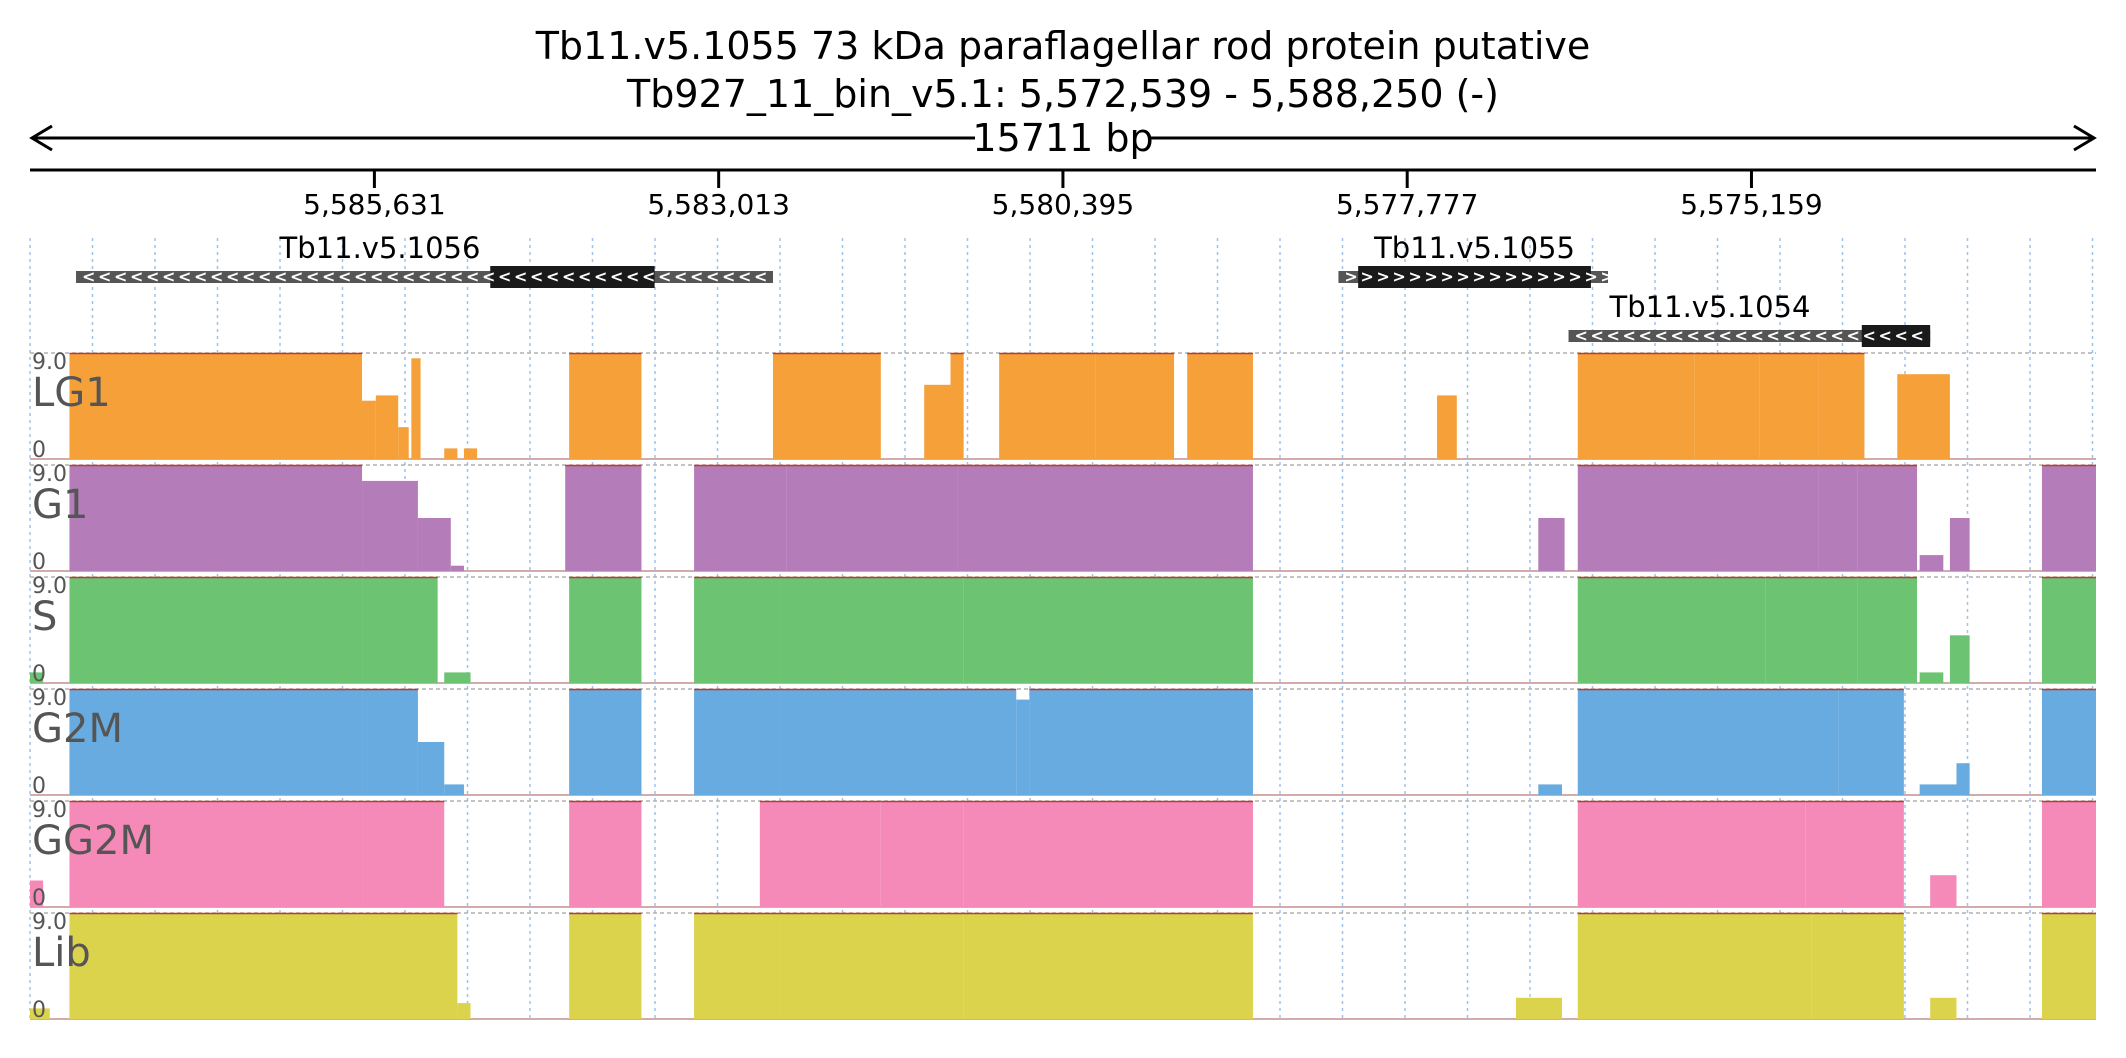  Describe the element at coordinates (1476, 259) in the screenshot. I see `gene-Tb11.v5.1055: > > > > > > > > > > > > > > > > >Tb11.v5.1055` at that location.